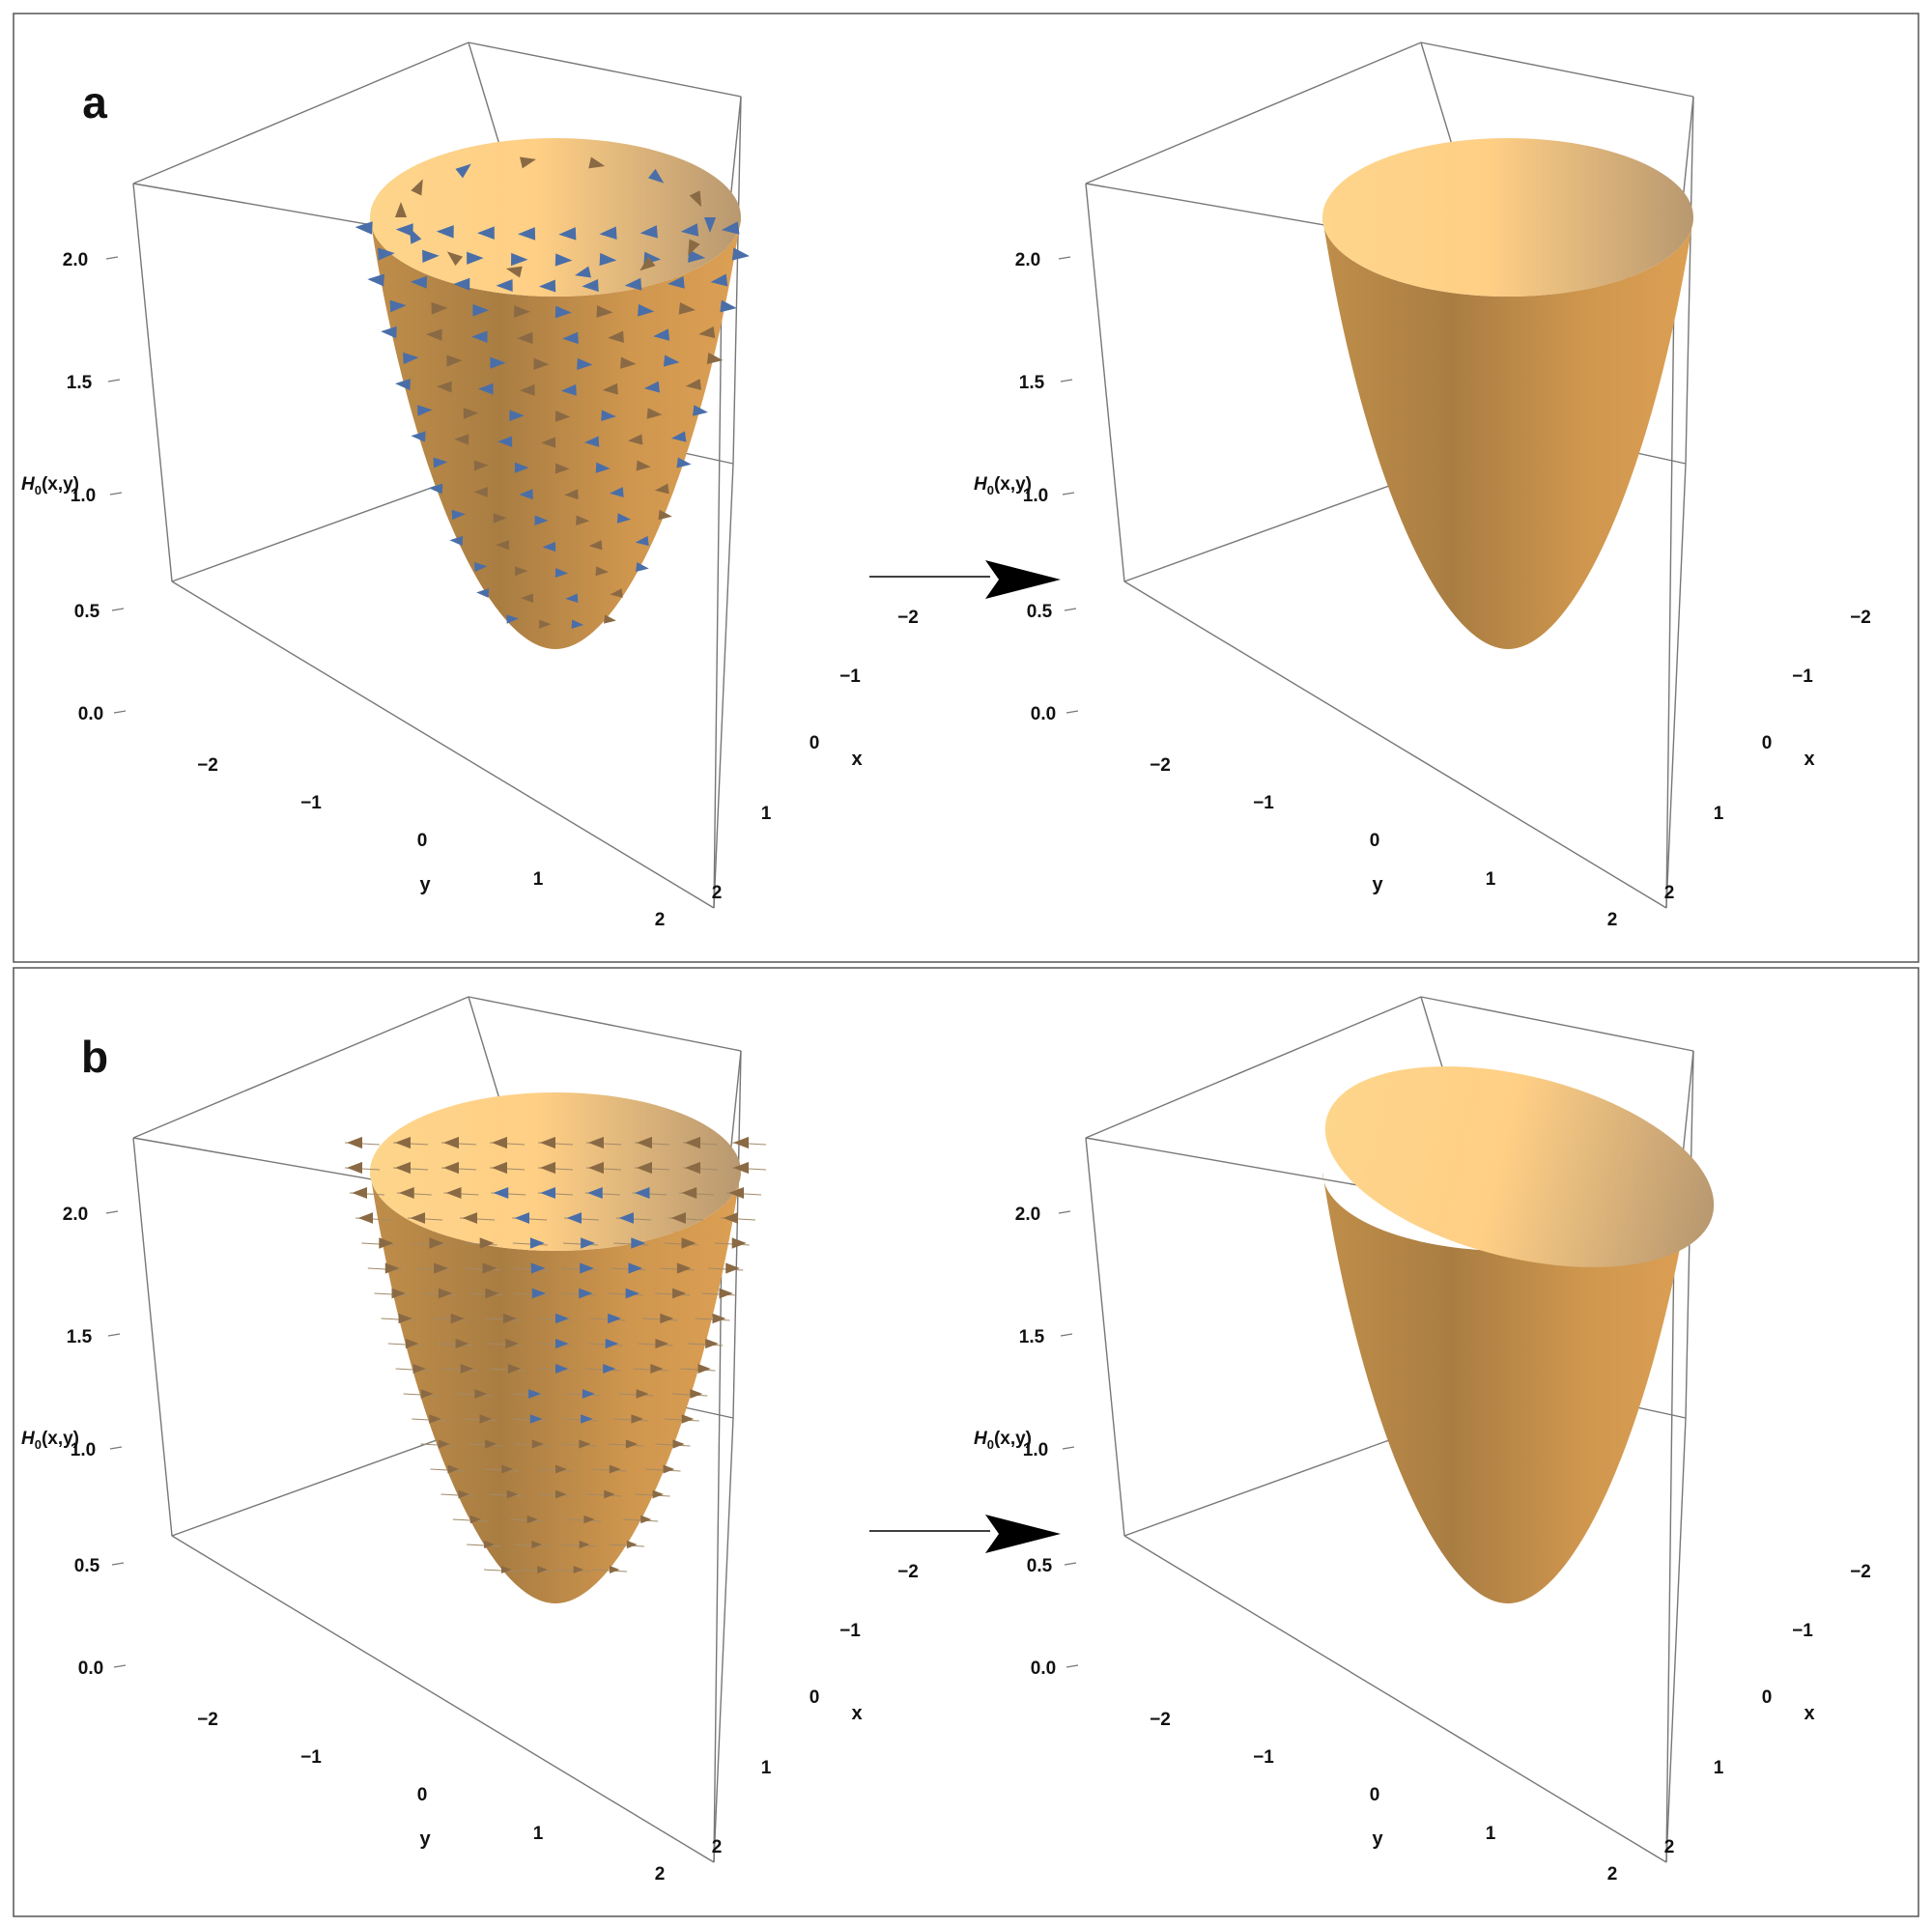  Describe the element at coordinates (555, 217) in the screenshot. I see `paraboloid-rim-opening` at that location.